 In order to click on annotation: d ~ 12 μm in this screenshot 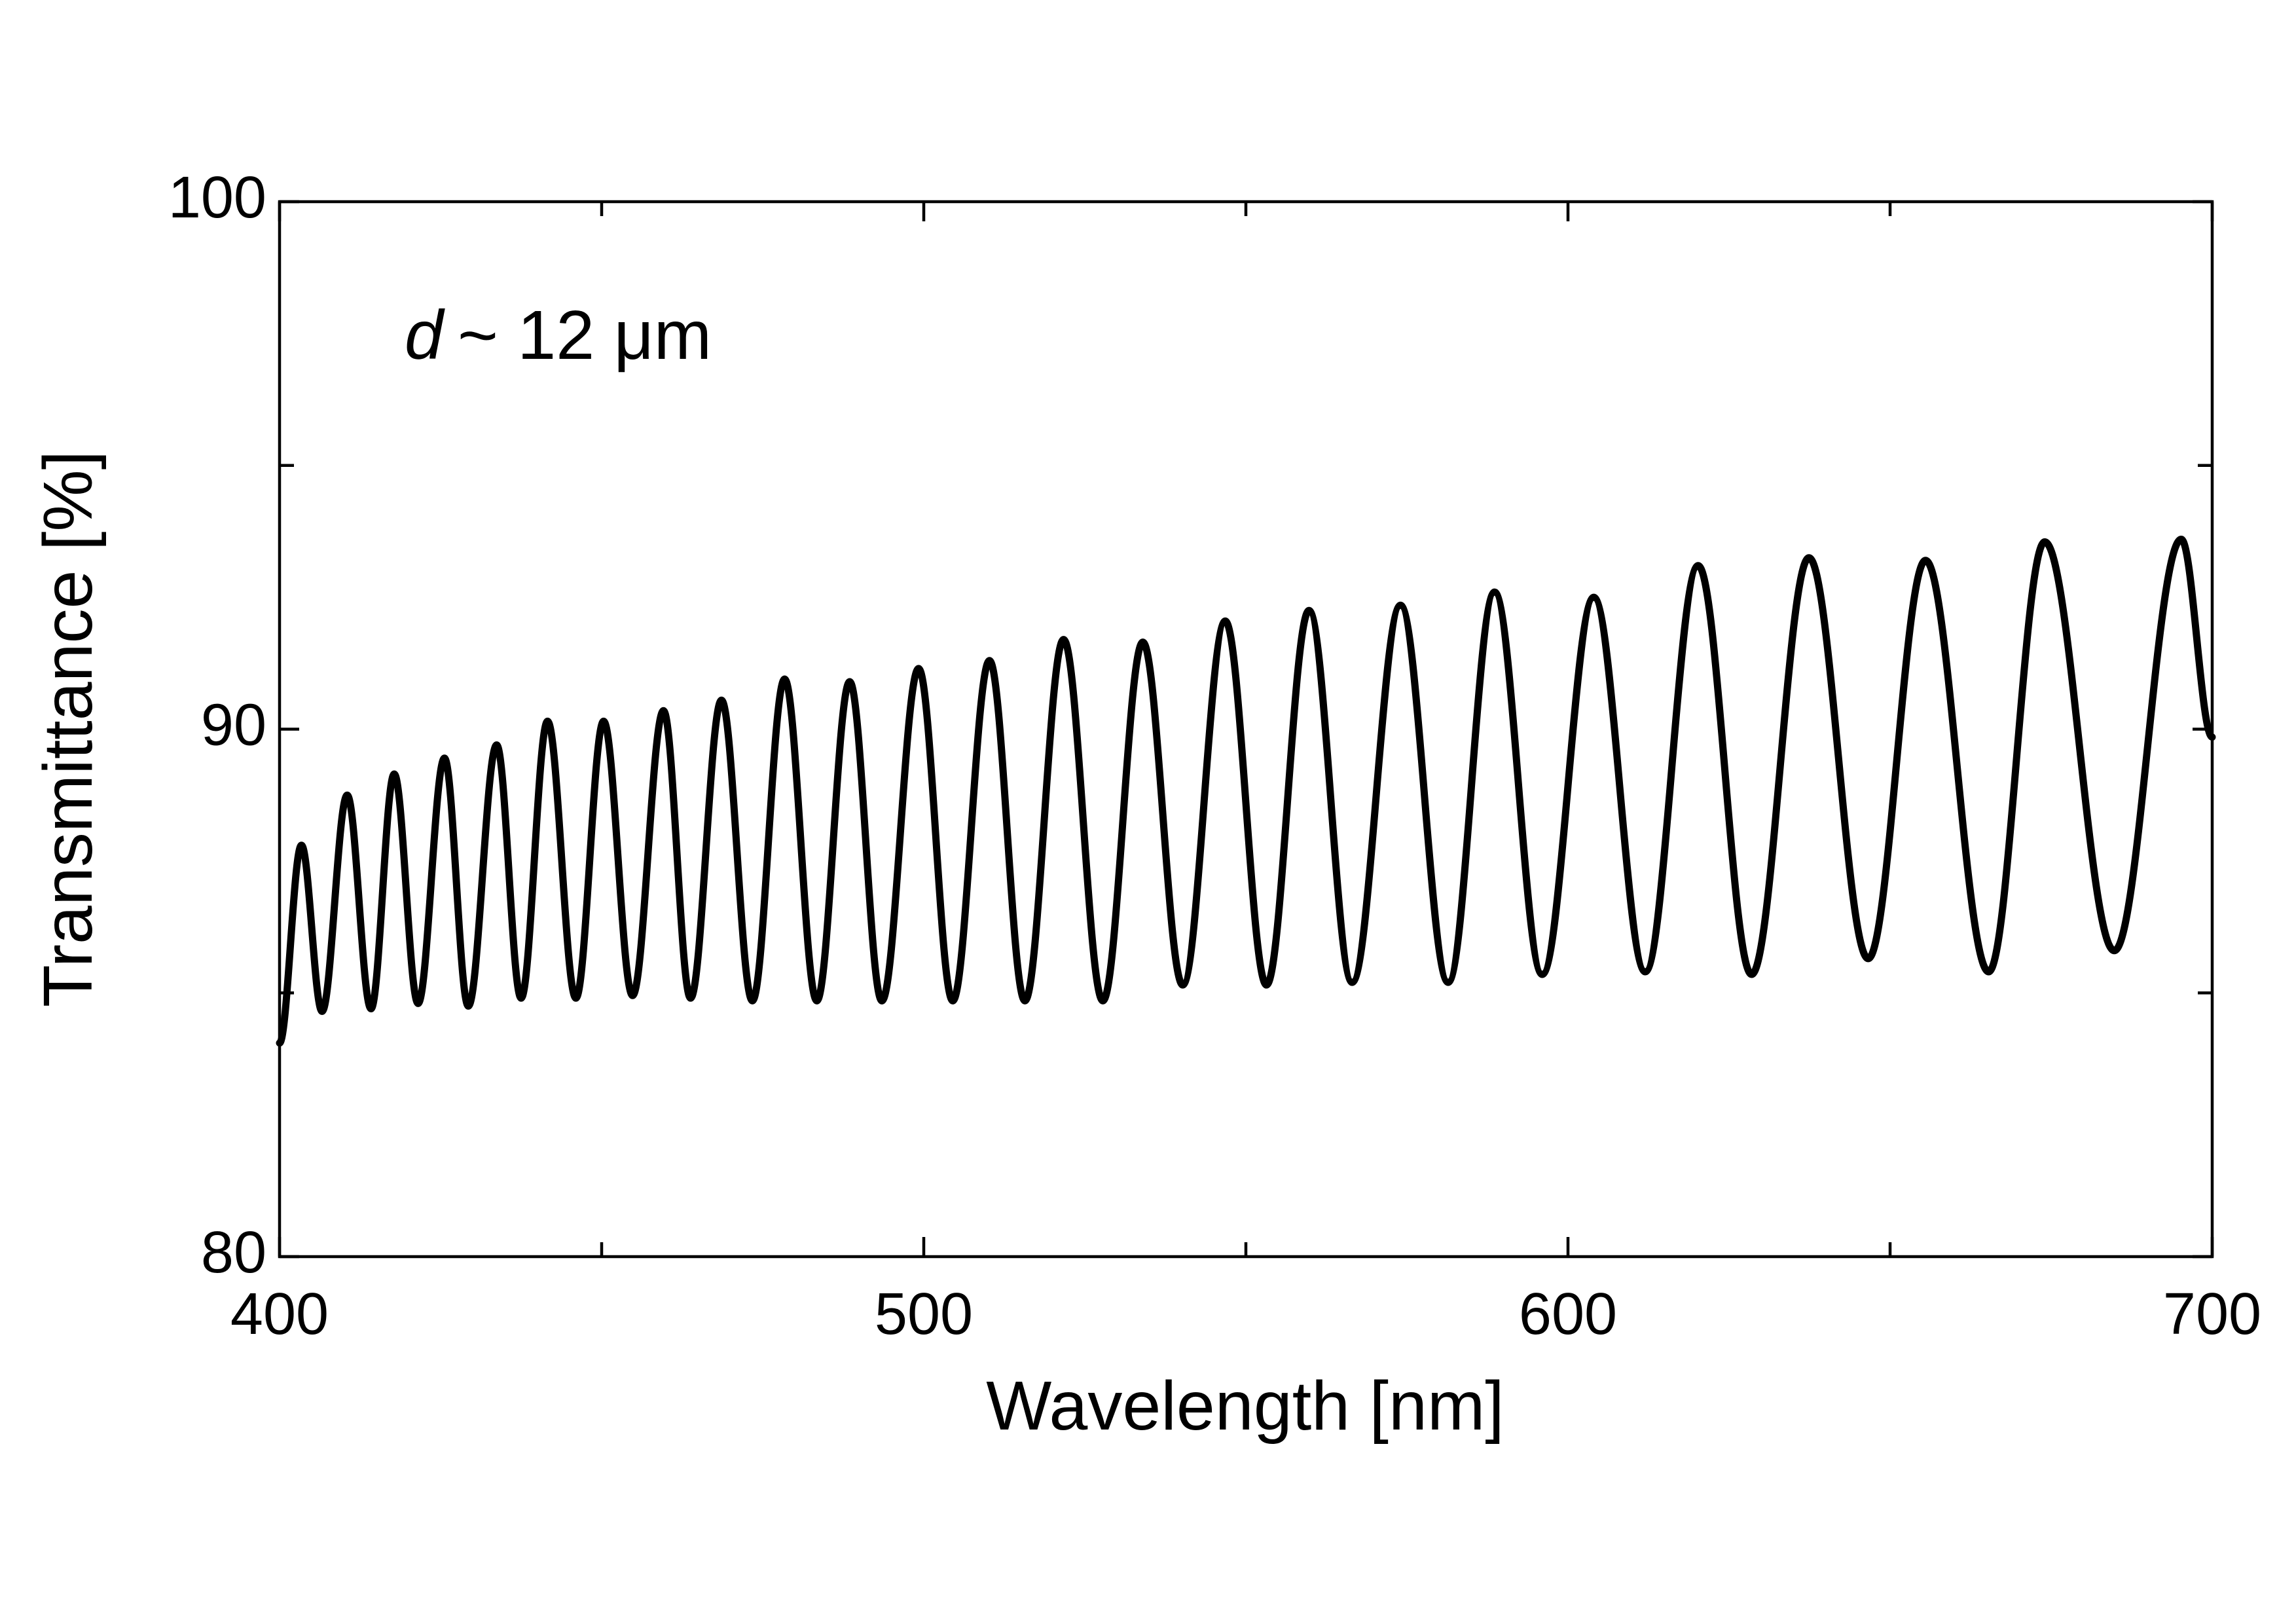, I will do `click(558, 335)`.